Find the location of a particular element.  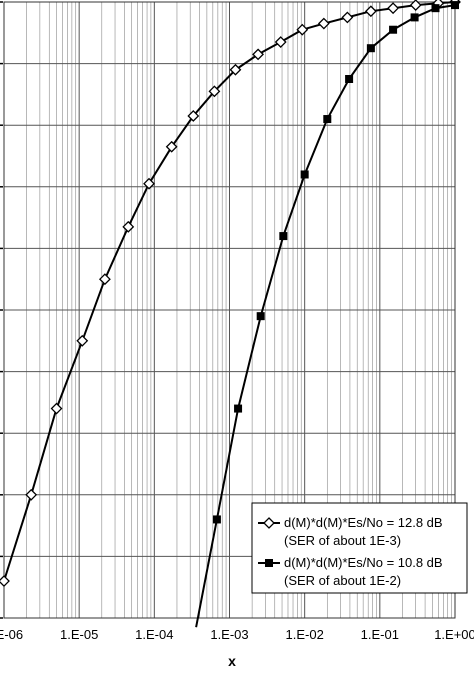

legend-sublabel-series-2: (SER of about 1E-2) is located at coordinates (342, 580).